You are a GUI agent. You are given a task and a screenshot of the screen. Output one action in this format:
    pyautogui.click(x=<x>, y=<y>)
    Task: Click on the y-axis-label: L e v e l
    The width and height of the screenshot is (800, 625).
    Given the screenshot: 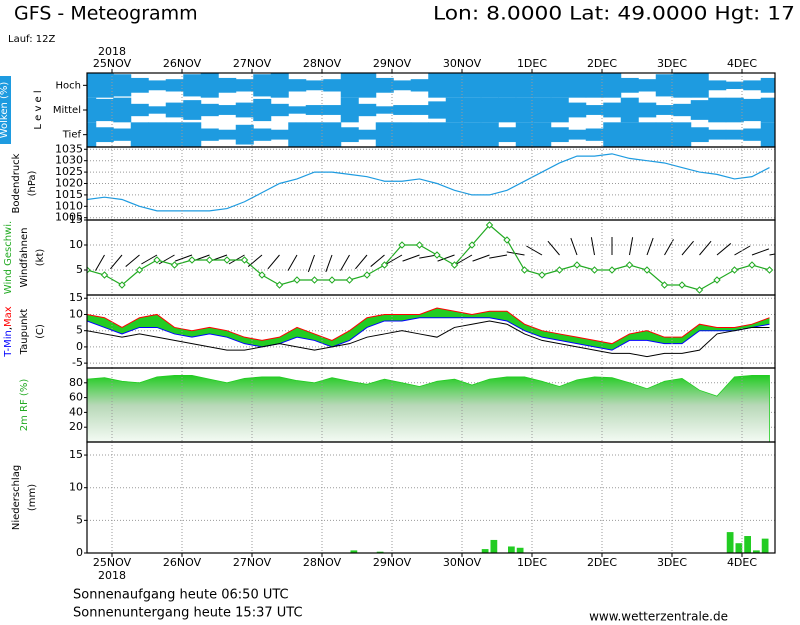 What is the action you would take?
    pyautogui.click(x=38, y=109)
    